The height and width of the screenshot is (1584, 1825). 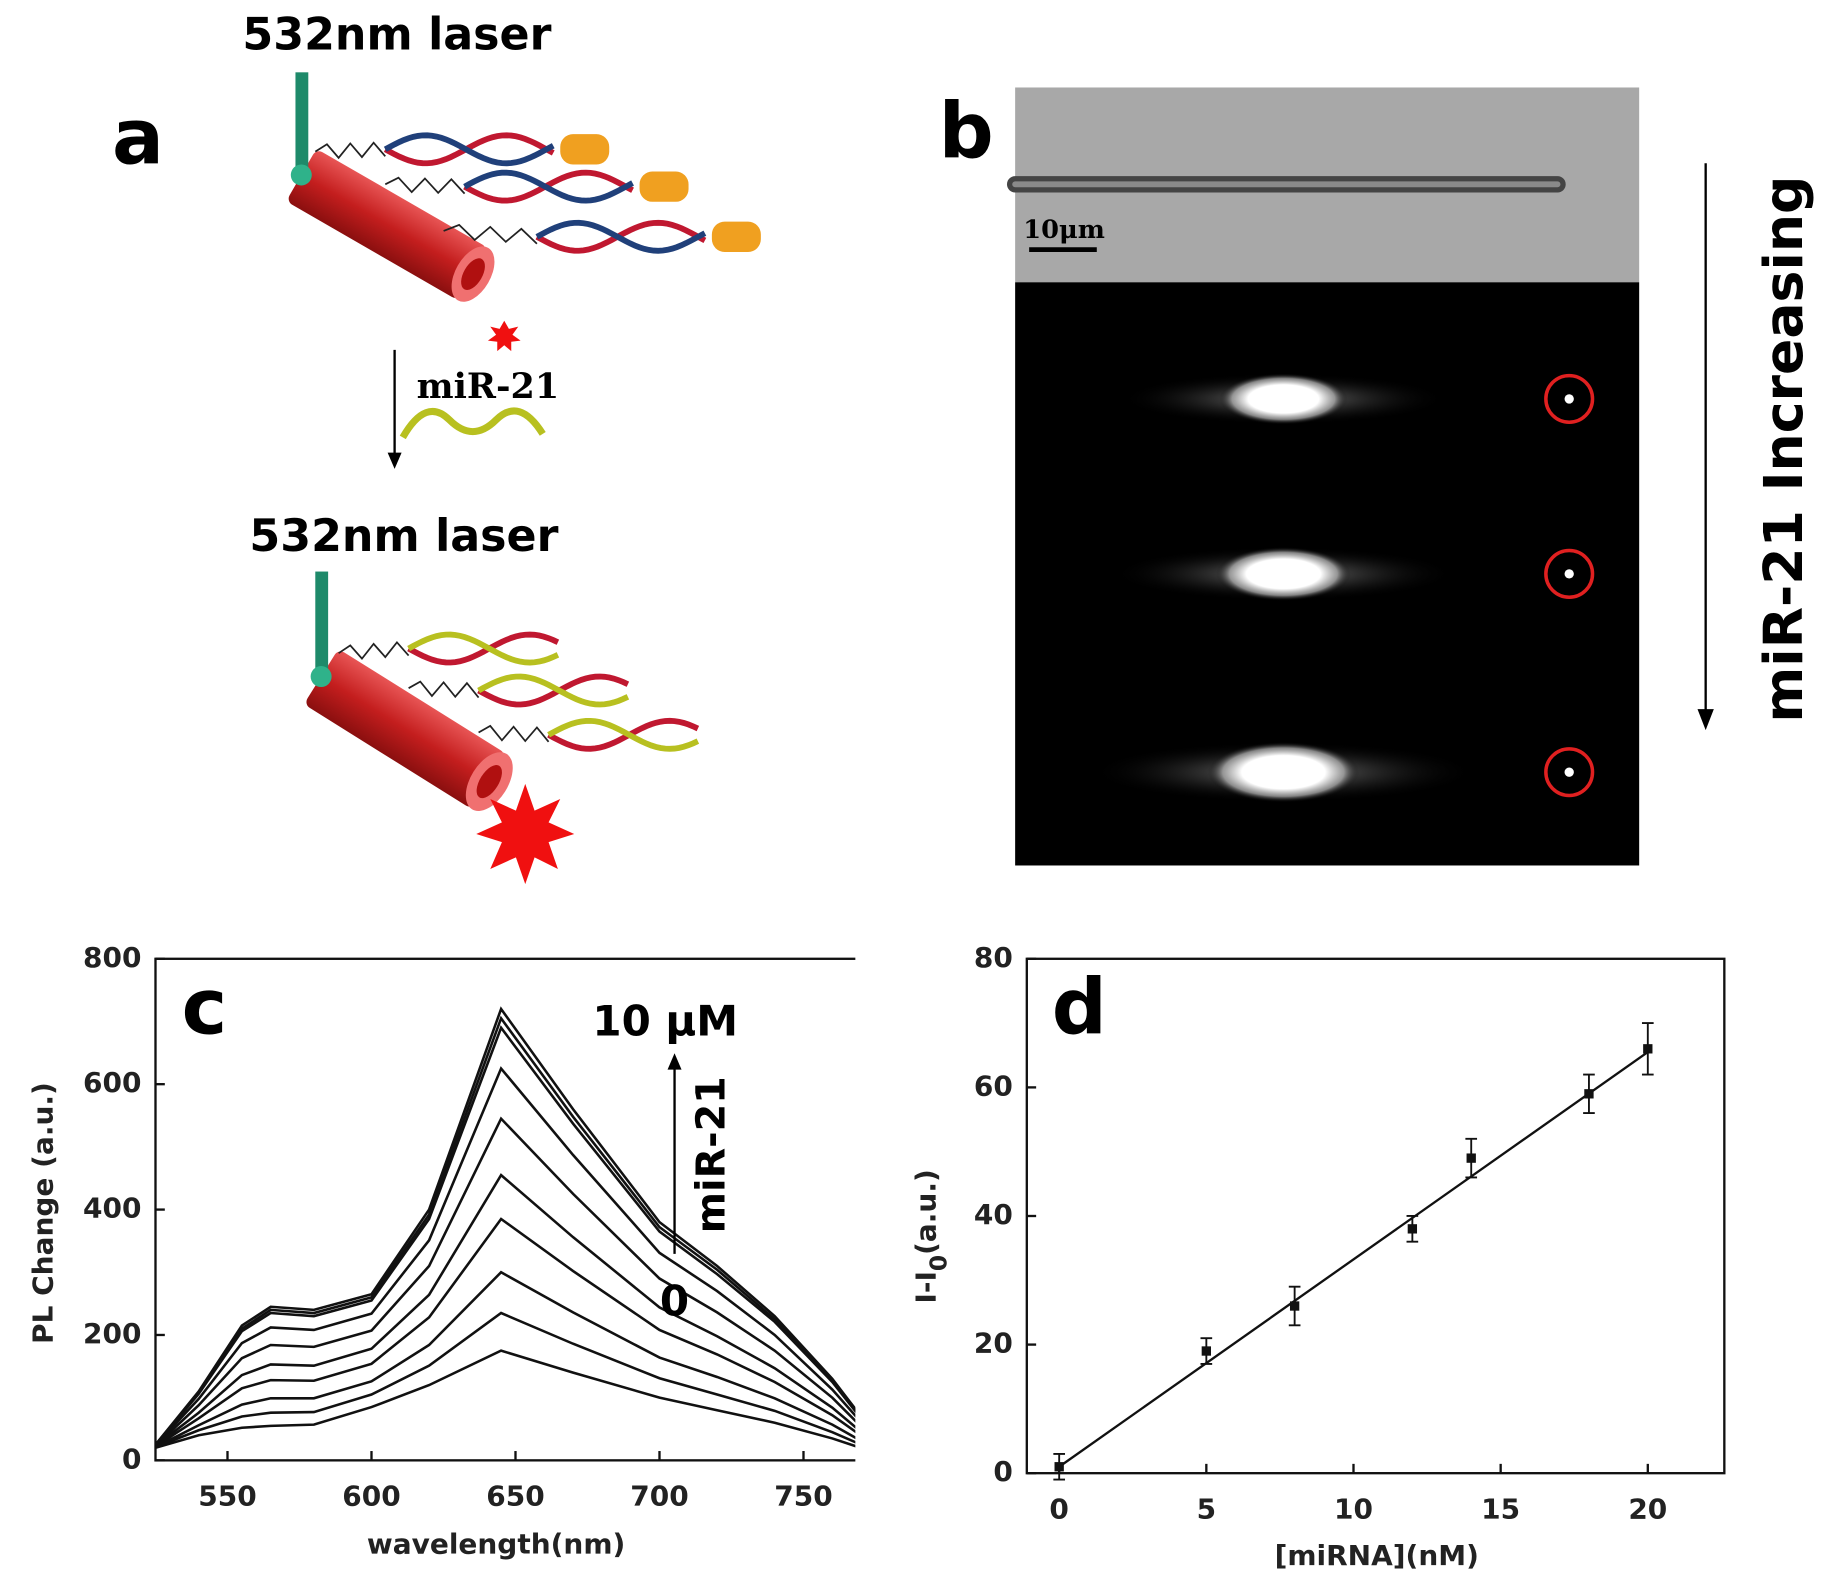 What do you see at coordinates (112, 1208) in the screenshot?
I see `y-tick-label: 400` at bounding box center [112, 1208].